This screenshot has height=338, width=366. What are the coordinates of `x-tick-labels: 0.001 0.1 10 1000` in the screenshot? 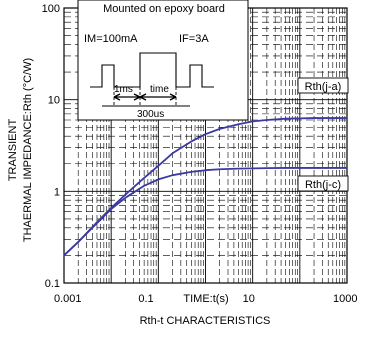 It's located at (205, 299).